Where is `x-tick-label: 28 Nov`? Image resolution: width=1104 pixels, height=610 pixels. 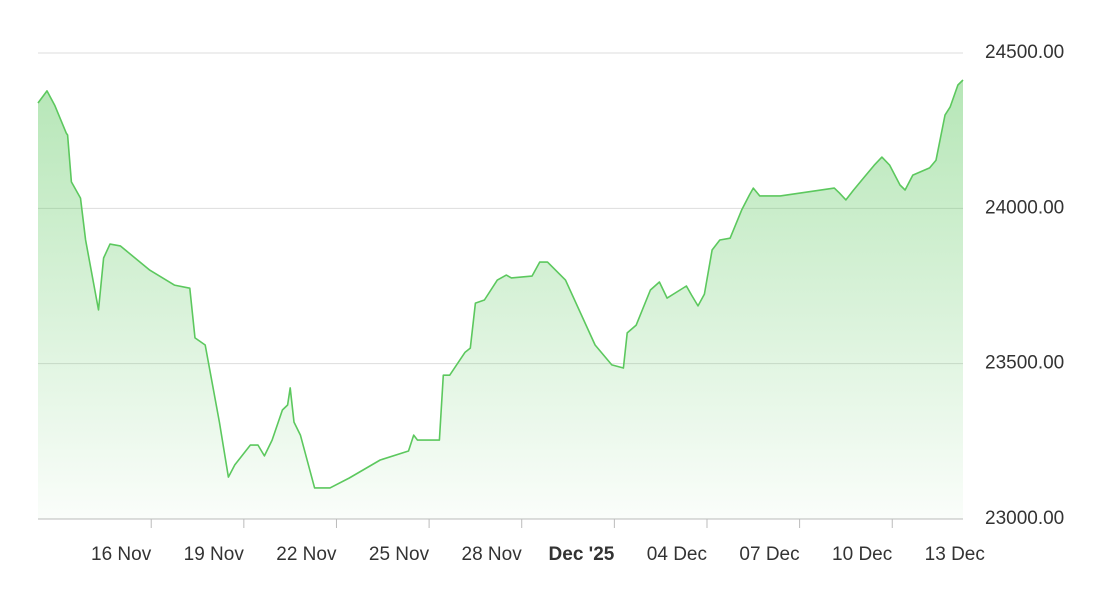 x-tick-label: 28 Nov is located at coordinates (492, 554).